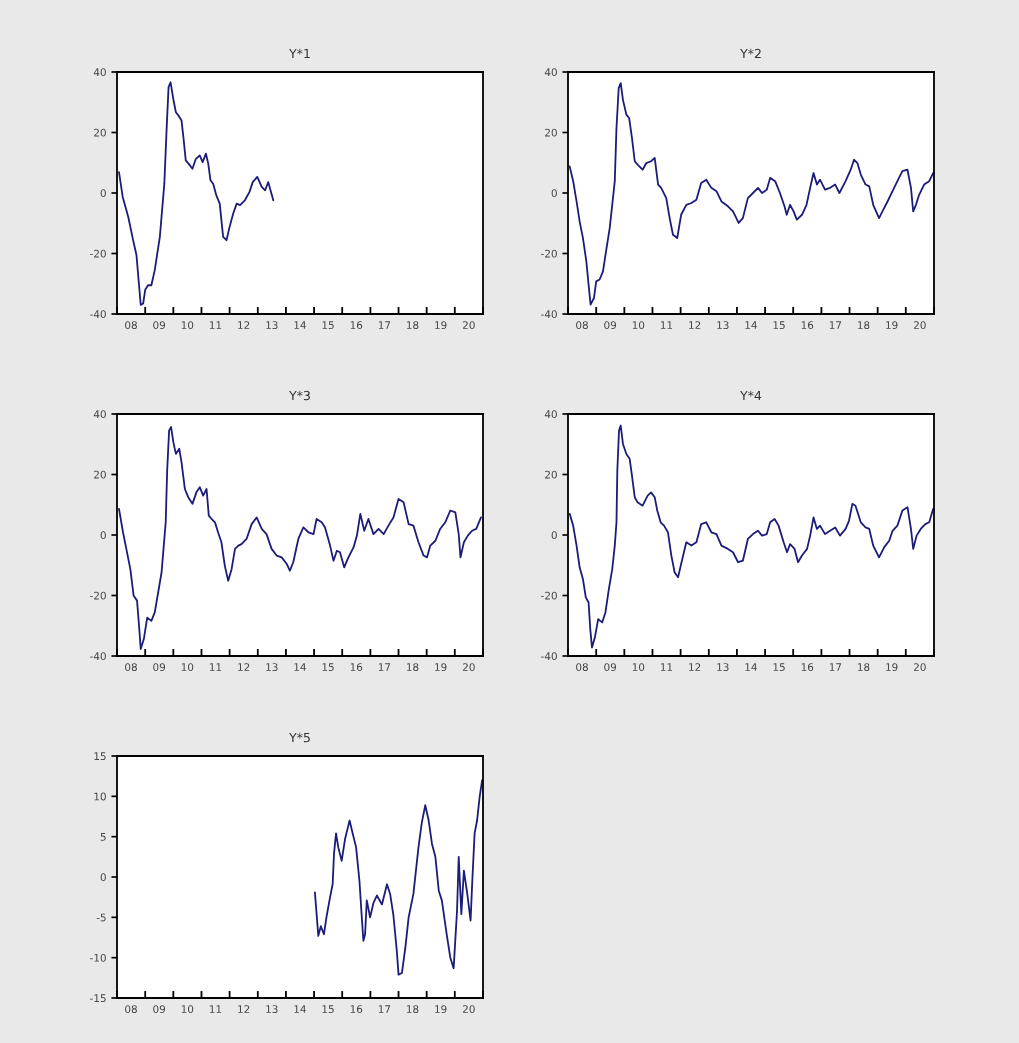 The width and height of the screenshot is (1019, 1043). Describe the element at coordinates (101, 917) in the screenshot. I see `y-tick-label: -5` at that location.